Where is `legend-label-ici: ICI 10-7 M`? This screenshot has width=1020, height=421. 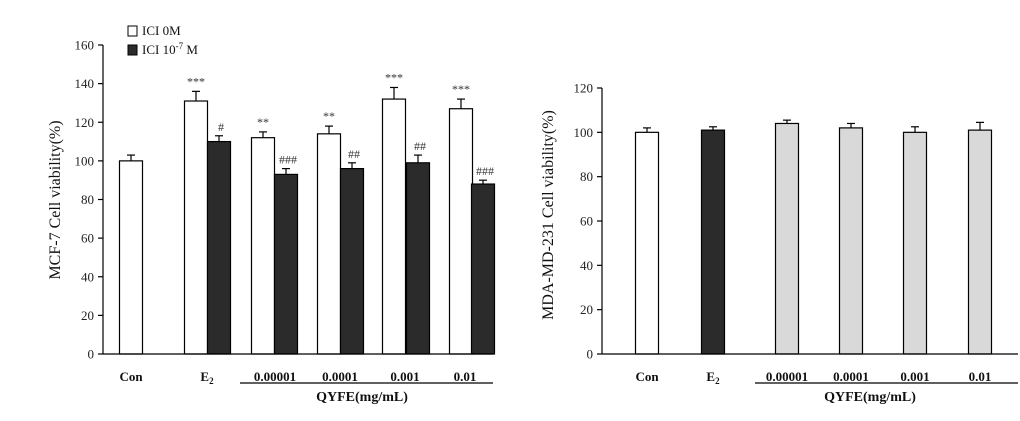
legend-label-ici: ICI 10-7 M is located at coordinates (170, 49).